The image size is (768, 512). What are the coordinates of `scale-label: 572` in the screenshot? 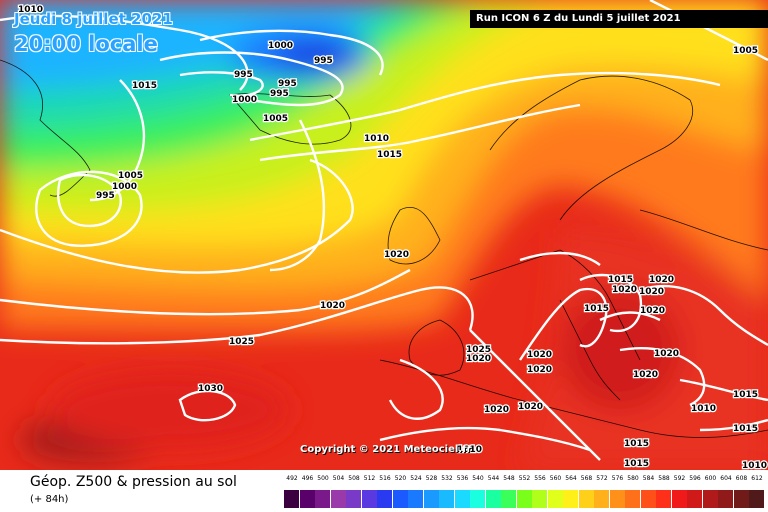 It's located at (602, 478).